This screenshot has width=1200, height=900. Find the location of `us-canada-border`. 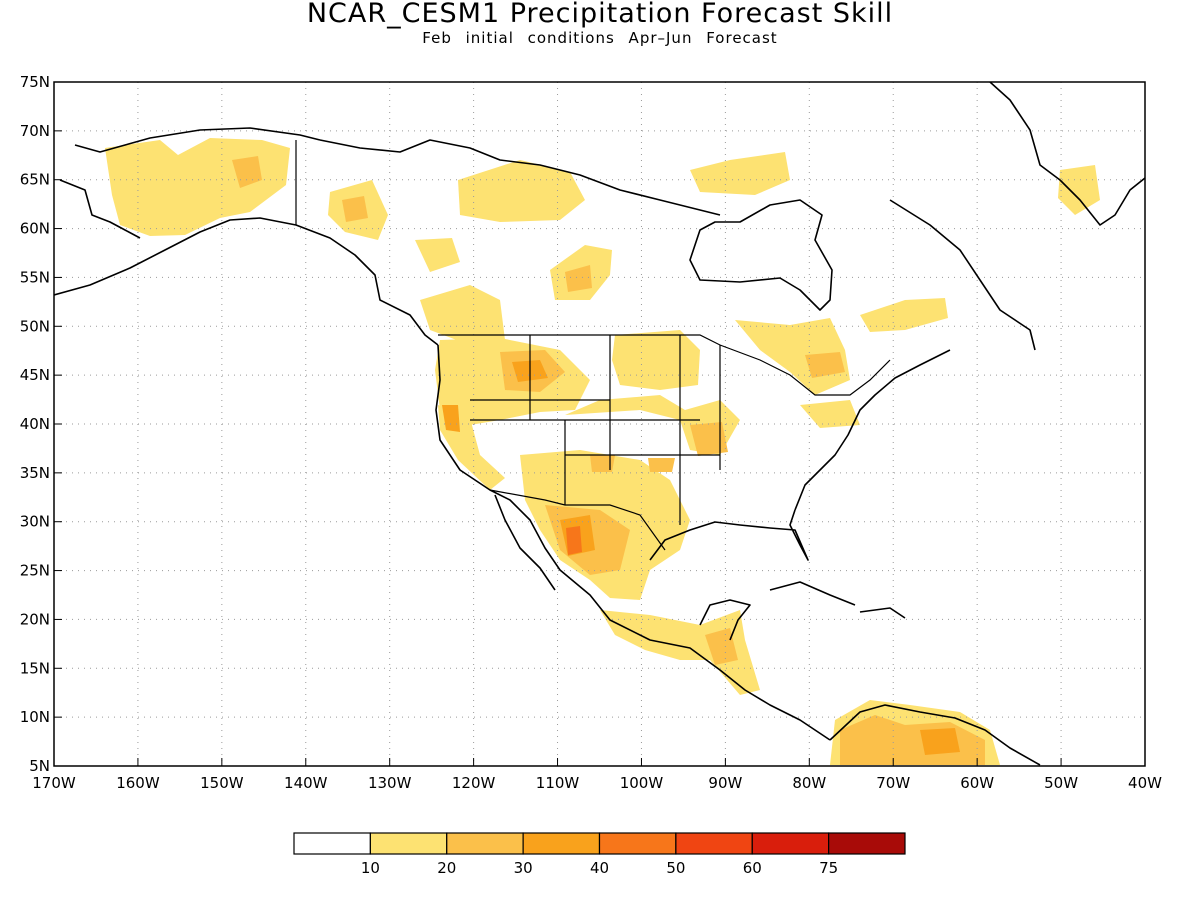

us-canada-border is located at coordinates (664, 365).